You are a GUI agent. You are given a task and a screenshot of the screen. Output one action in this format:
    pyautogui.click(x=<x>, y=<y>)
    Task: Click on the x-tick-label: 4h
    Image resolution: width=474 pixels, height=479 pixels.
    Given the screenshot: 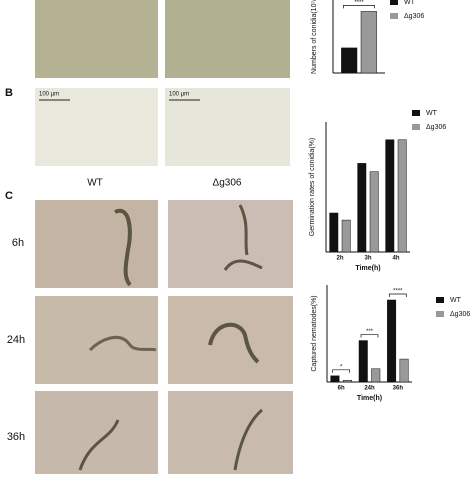 What is the action you would take?
    pyautogui.click(x=395, y=259)
    